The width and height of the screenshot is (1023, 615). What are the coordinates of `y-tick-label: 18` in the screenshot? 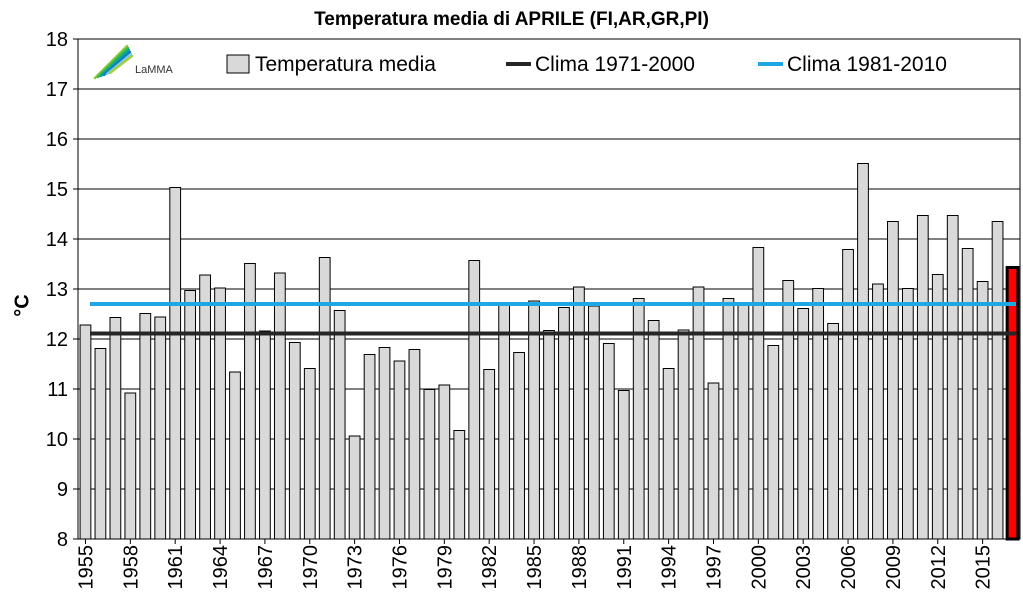 It's located at (57, 40).